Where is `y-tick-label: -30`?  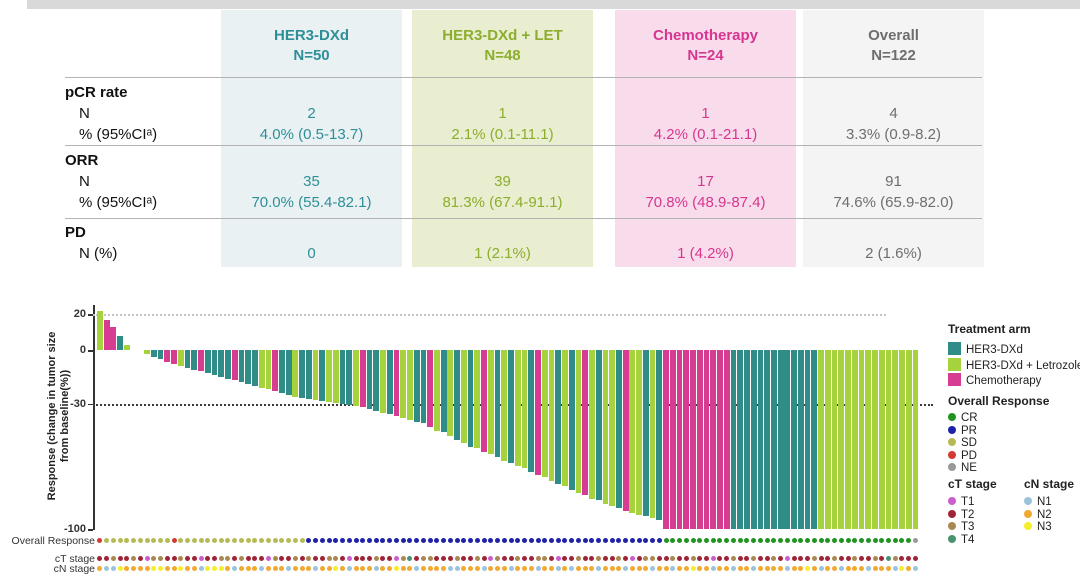
y-tick-label: -30 is located at coordinates (78, 403).